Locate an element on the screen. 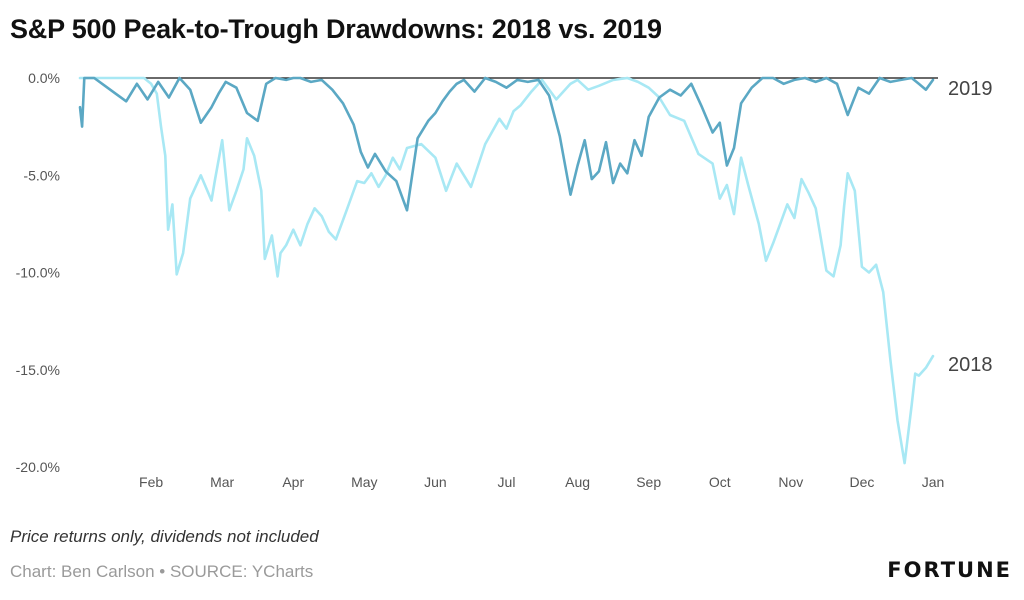  x-tick-label: Jan is located at coordinates (933, 482).